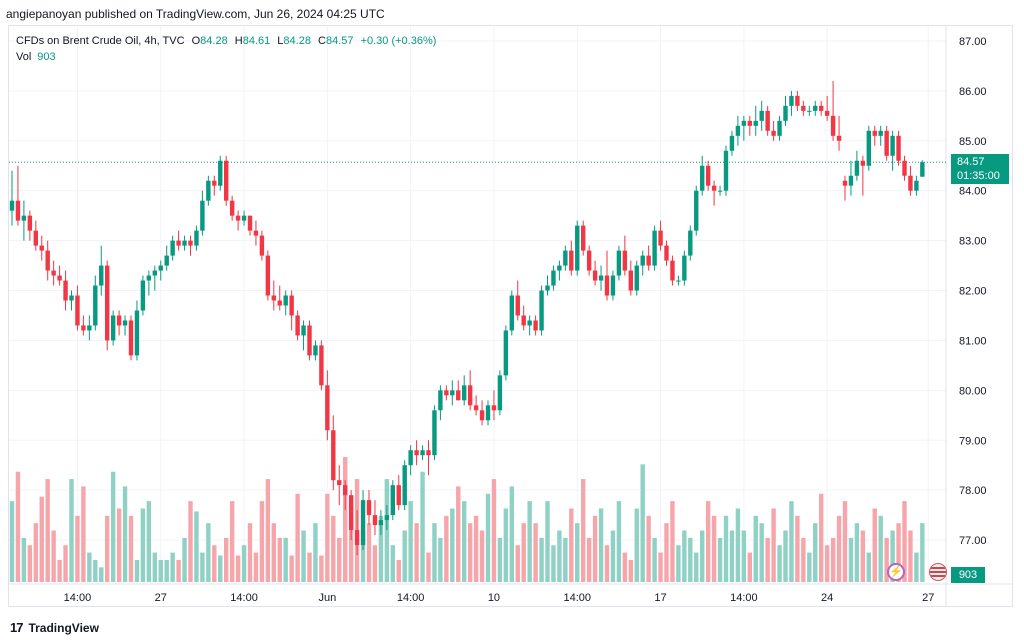  Describe the element at coordinates (973, 541) in the screenshot. I see `y-tick-label: 77.00` at that location.